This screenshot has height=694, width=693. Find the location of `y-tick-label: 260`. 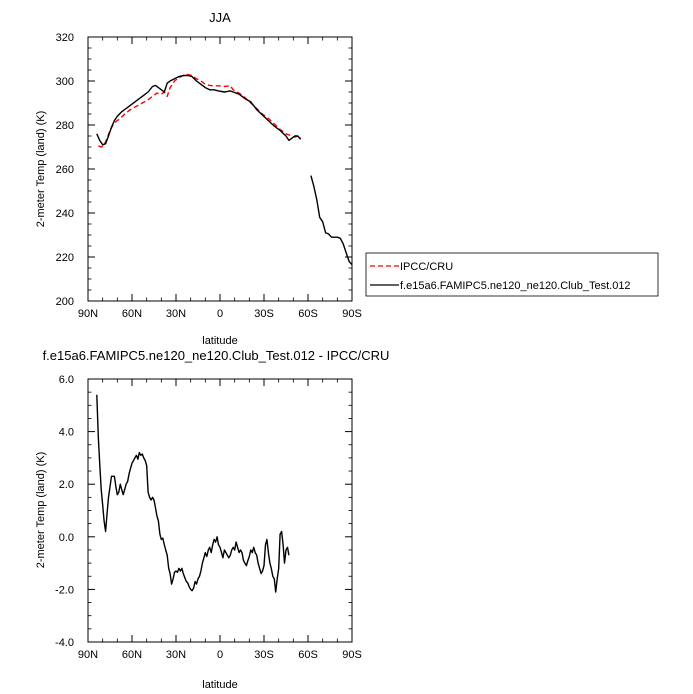

y-tick-label: 260 is located at coordinates (65, 170).